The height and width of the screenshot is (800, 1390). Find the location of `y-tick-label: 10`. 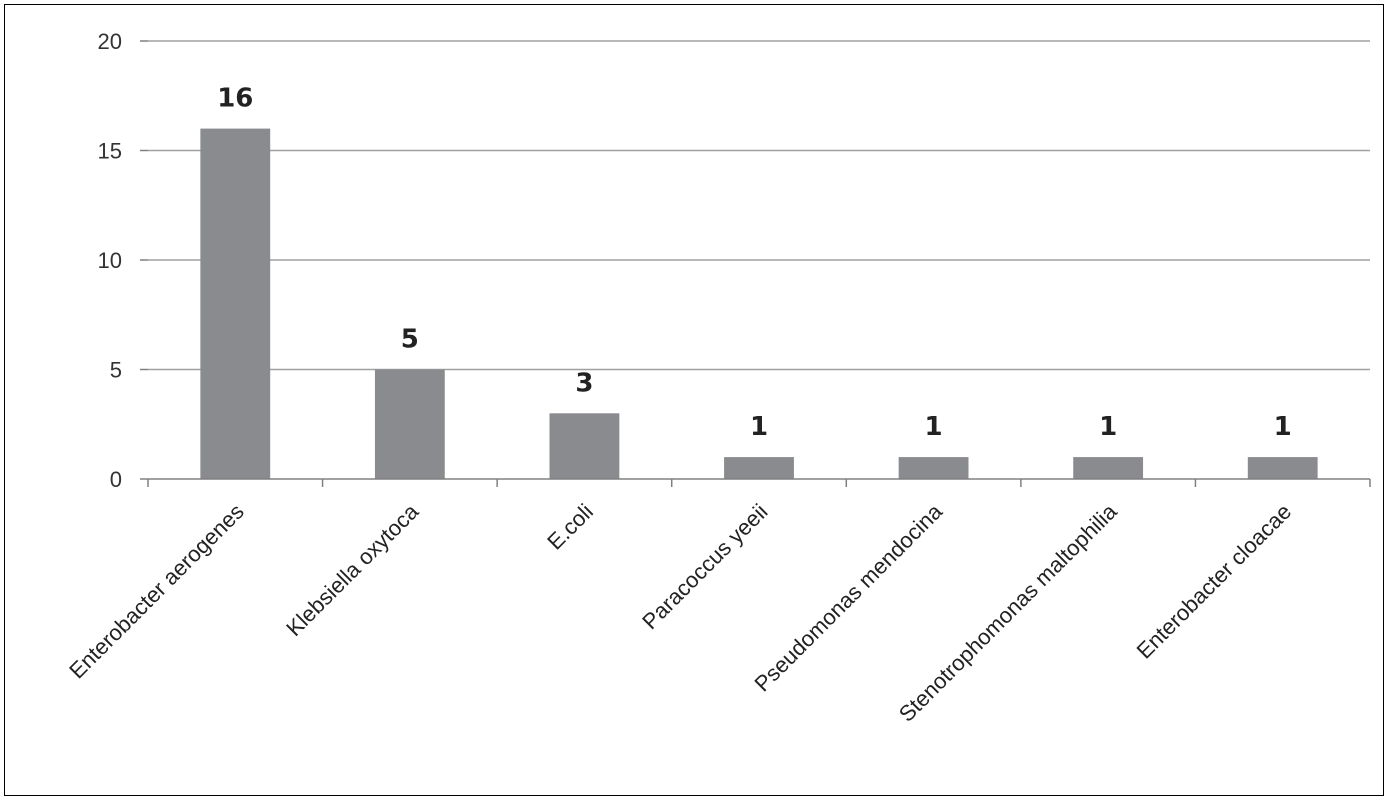

y-tick-label: 10 is located at coordinates (110, 260).